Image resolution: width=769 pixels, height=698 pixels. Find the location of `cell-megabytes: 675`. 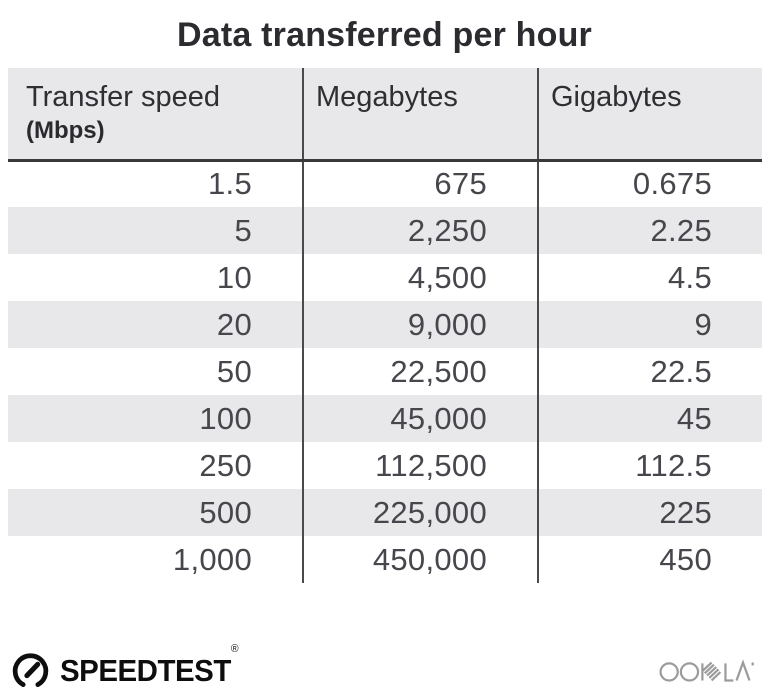

cell-megabytes: 675 is located at coordinates (420, 183).